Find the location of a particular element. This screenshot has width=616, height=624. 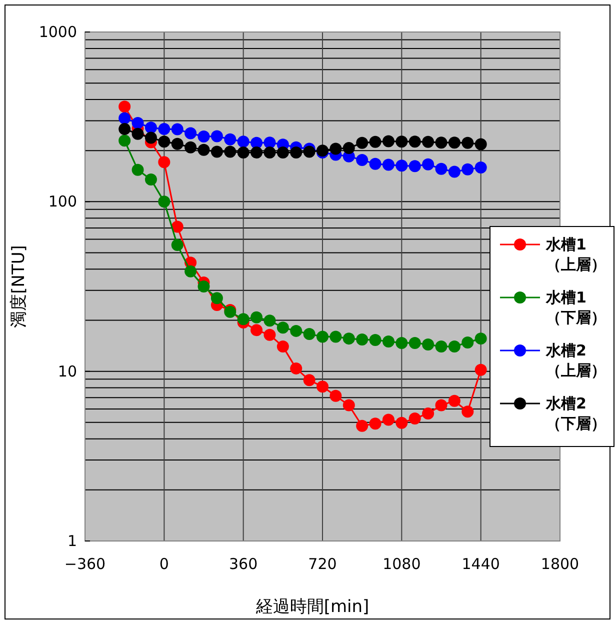

y-axis-title: 濁度[NTU] is located at coordinates (19, 286).